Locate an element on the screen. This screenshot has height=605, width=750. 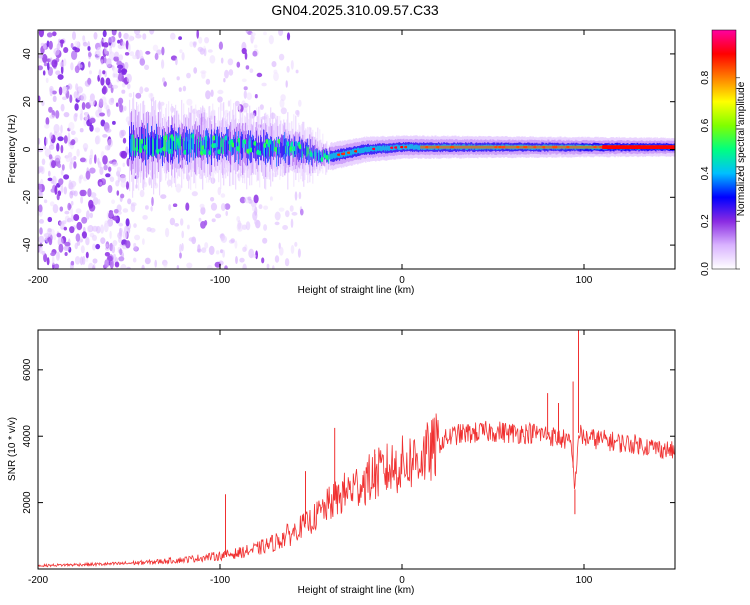
x-tick-label: -100 is located at coordinates (220, 280).